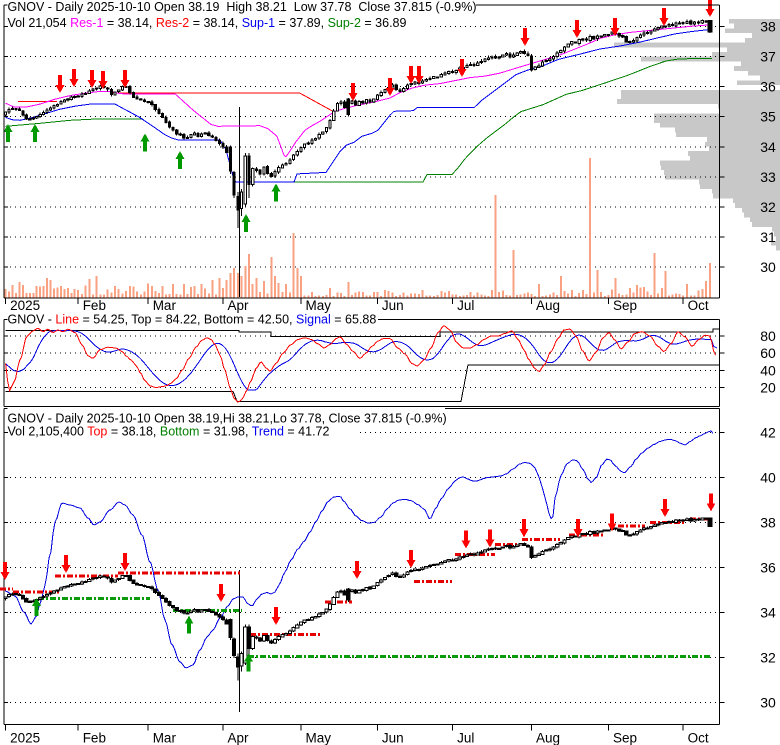 The image size is (780, 745). I want to click on svg-text: 80, so click(768, 336).